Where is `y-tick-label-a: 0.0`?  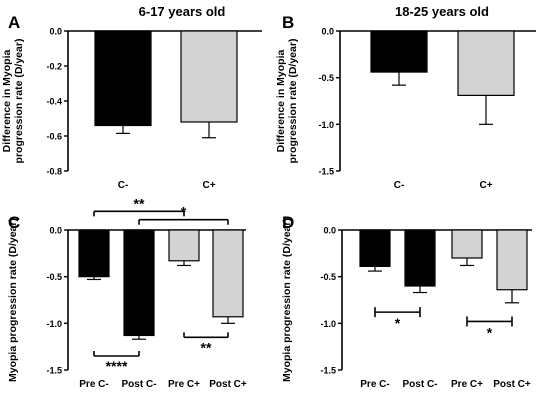 y-tick-label-a: 0.0 is located at coordinates (55, 32).